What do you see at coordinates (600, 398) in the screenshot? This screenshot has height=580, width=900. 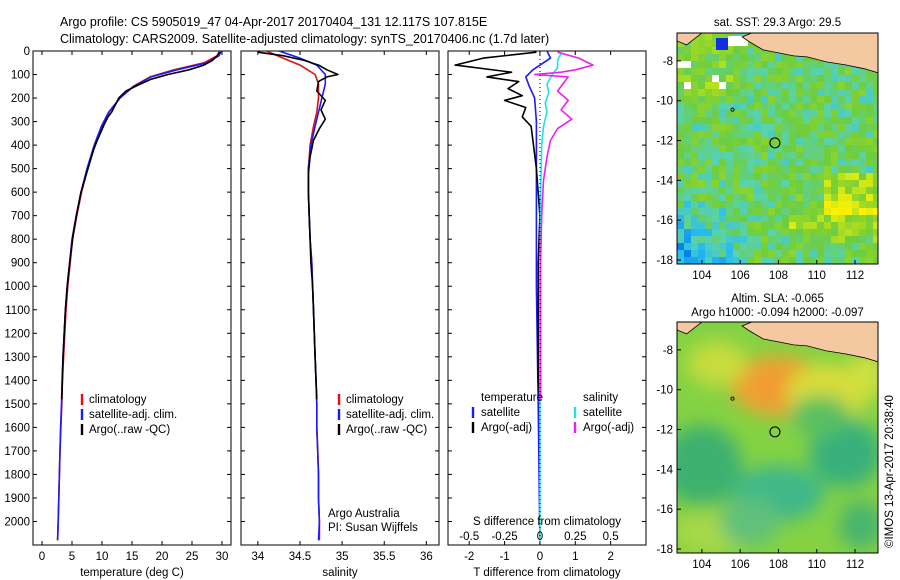 I see `legend-title-salinity: salinity` at bounding box center [600, 398].